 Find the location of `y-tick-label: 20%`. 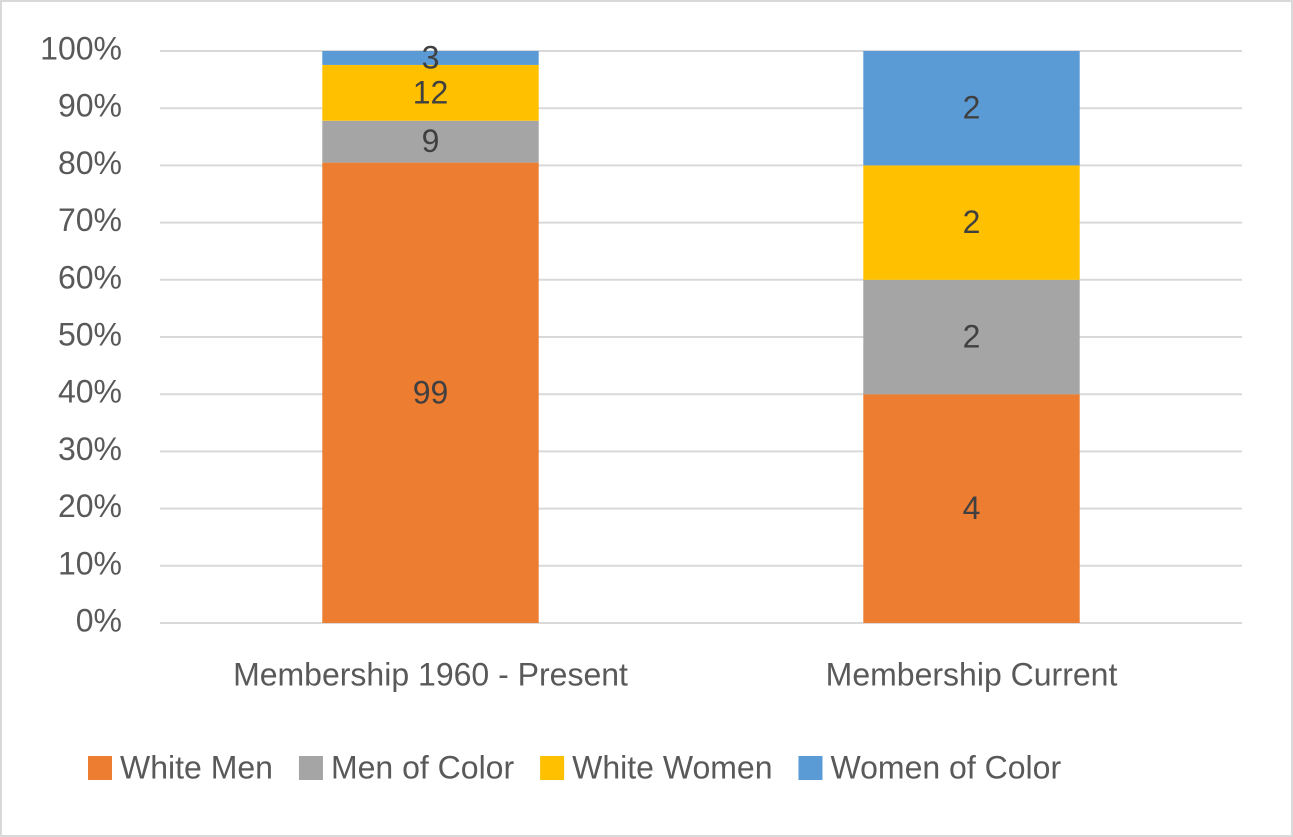

y-tick-label: 20% is located at coordinates (90, 506).